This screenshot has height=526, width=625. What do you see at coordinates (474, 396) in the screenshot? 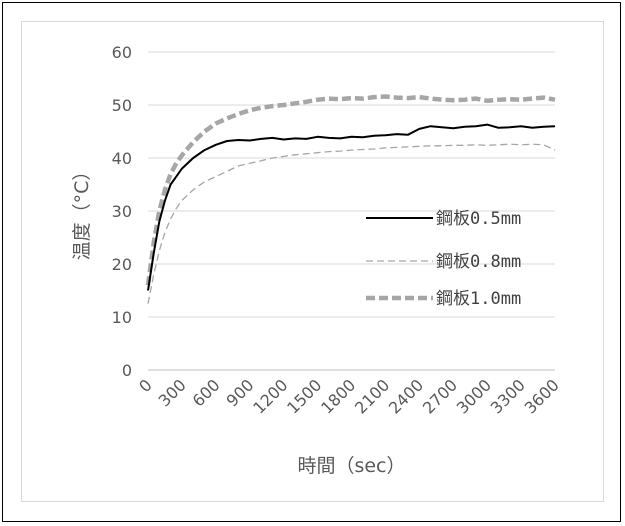
I see `x-tick-label: 3000` at bounding box center [474, 396].